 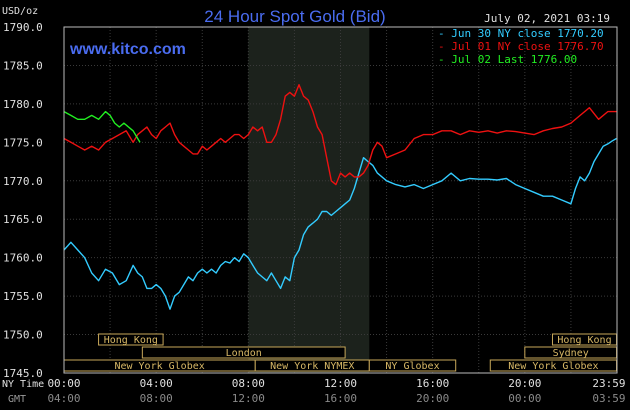 I want to click on y-axis-unit-label: USD/oz, so click(x=20, y=11).